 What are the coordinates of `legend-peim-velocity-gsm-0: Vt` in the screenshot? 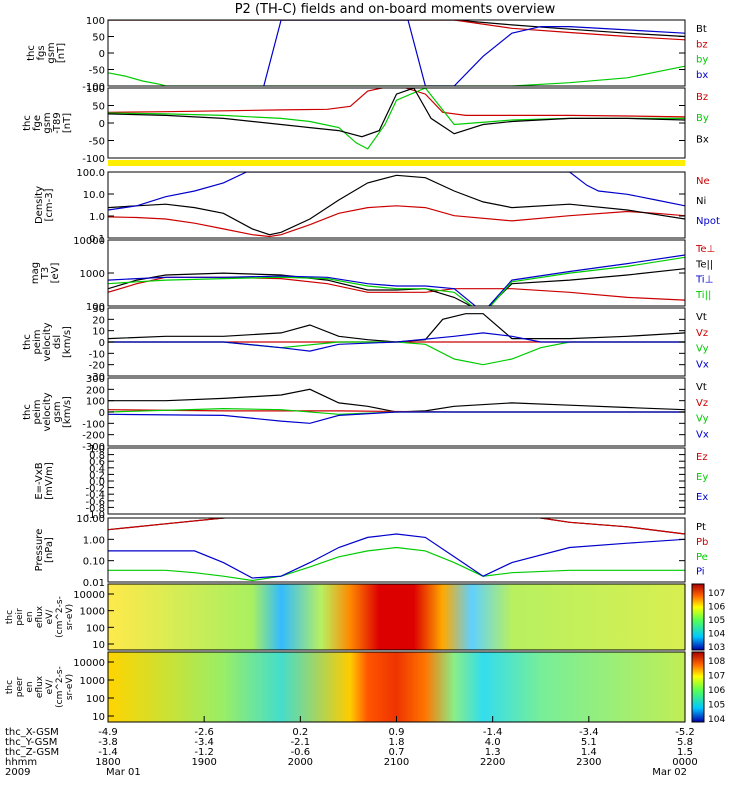 It's located at (701, 387).